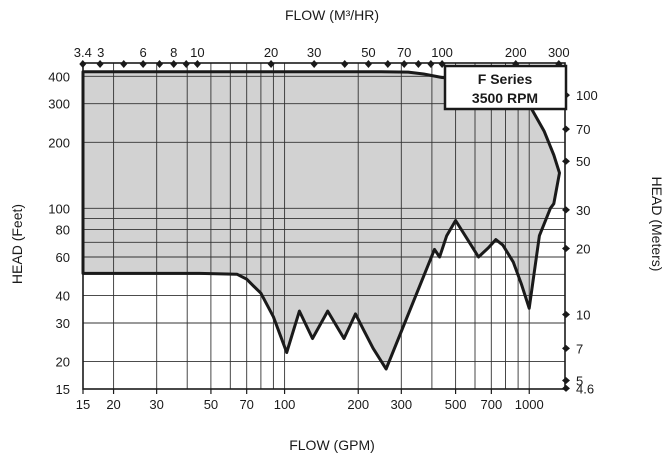 This screenshot has width=664, height=459. I want to click on top-tick-label-6: 6, so click(143, 52).